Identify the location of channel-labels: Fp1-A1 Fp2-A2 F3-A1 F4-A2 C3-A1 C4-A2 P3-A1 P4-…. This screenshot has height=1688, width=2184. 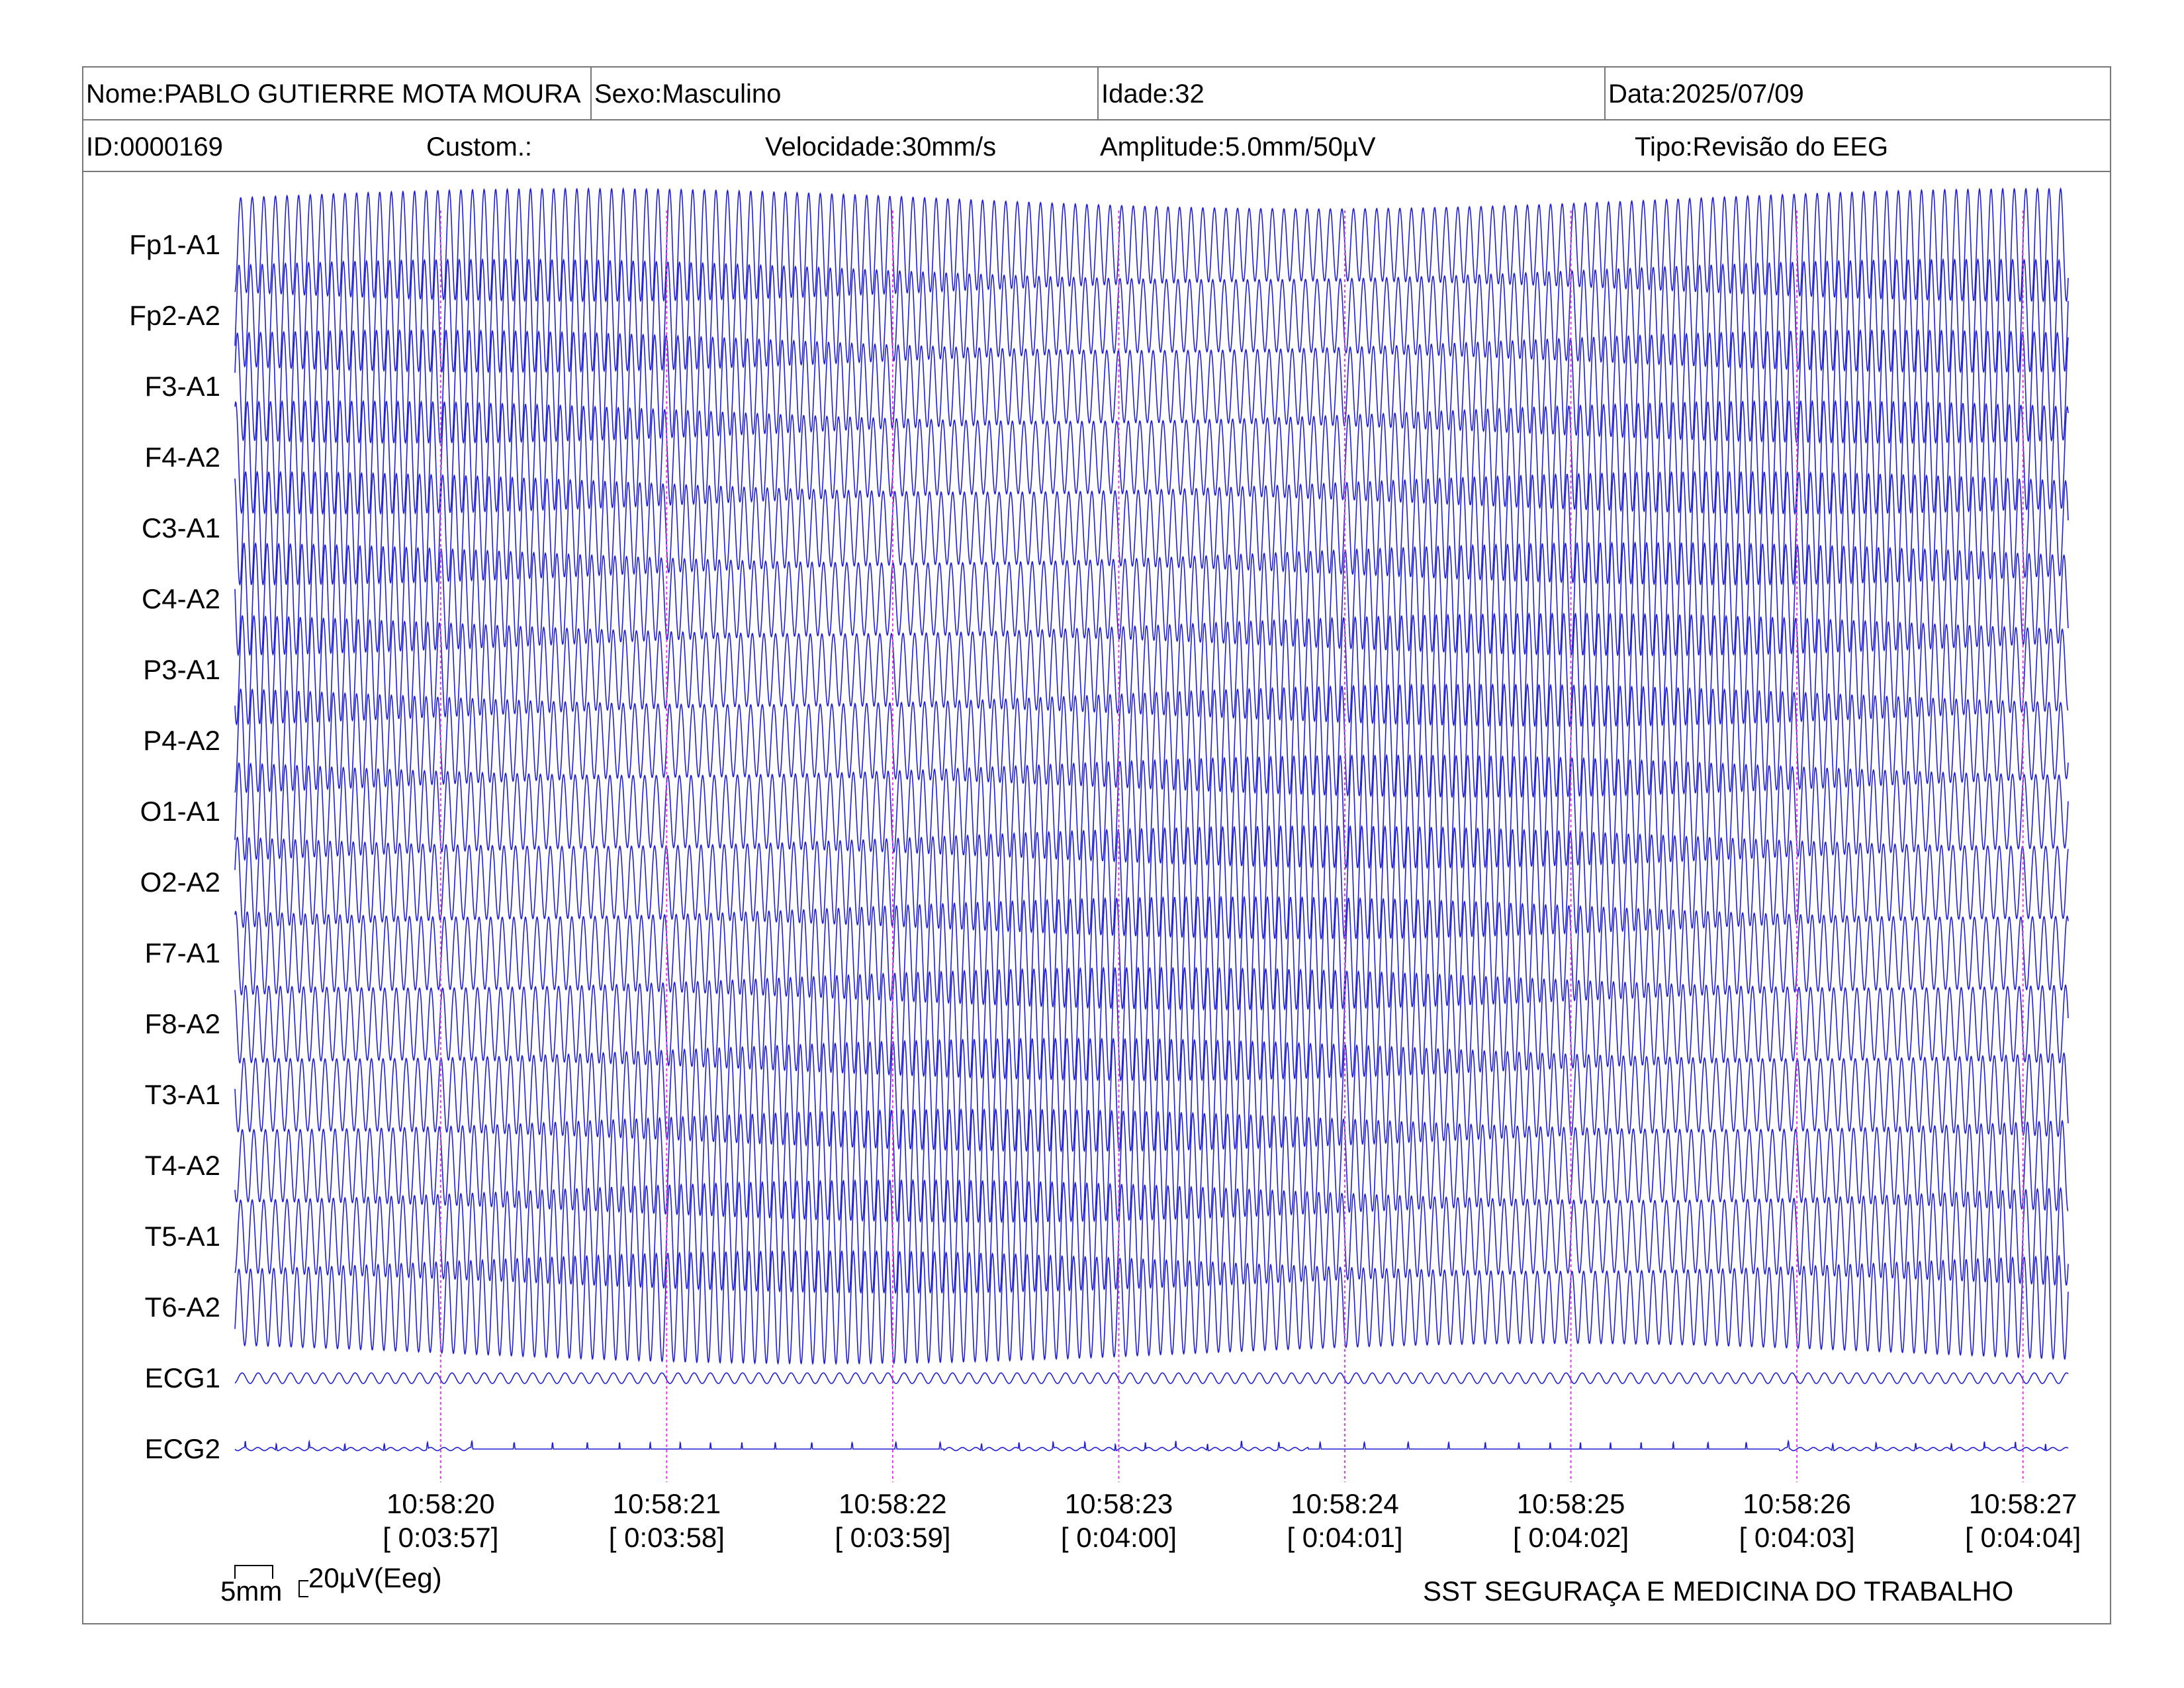
(175, 846).